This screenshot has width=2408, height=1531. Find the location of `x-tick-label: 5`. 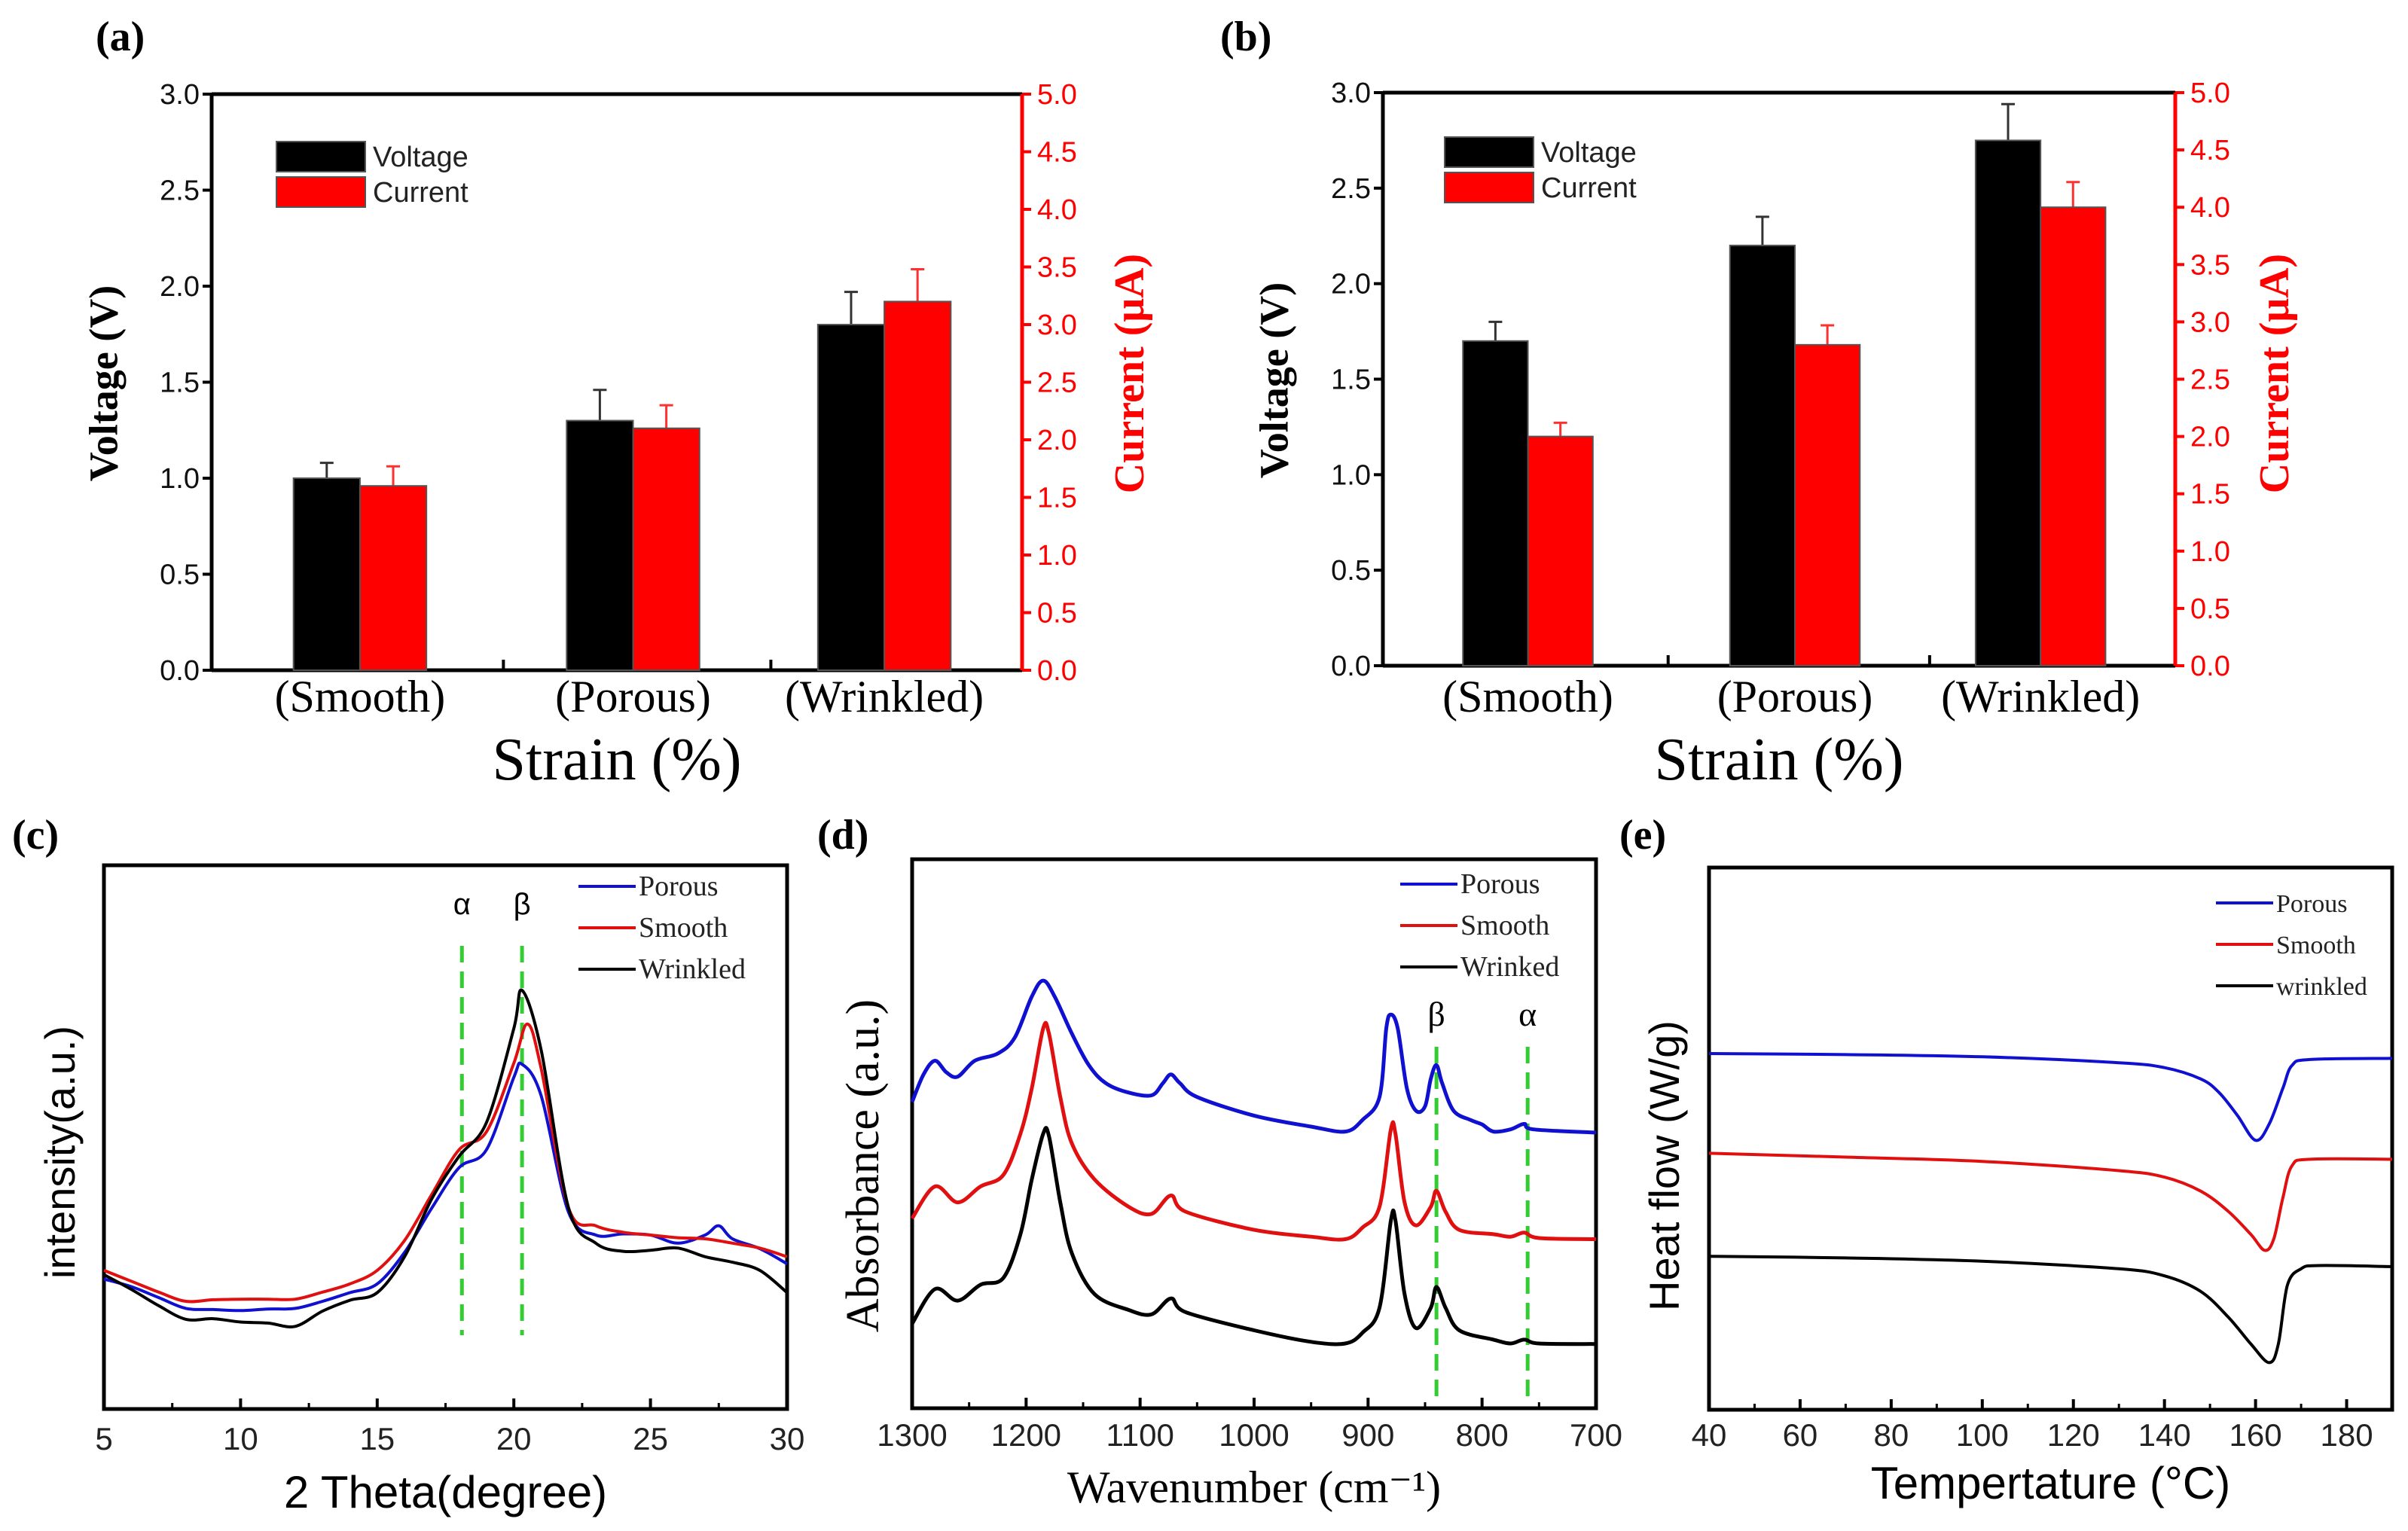

x-tick-label: 5 is located at coordinates (103, 1438).